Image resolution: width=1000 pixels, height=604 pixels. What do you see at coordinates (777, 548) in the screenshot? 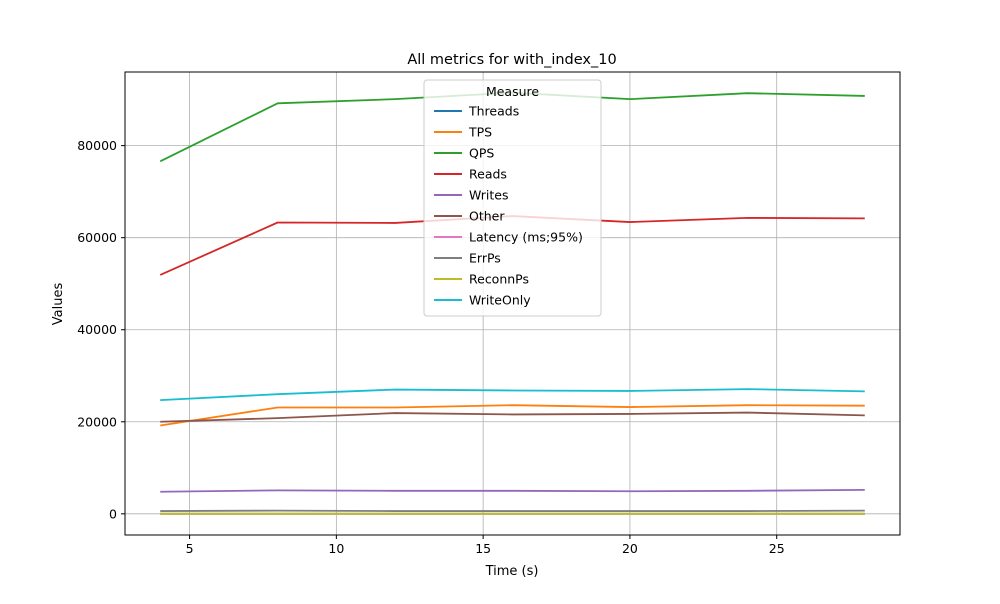
I see `x-tick-label: 25` at bounding box center [777, 548].